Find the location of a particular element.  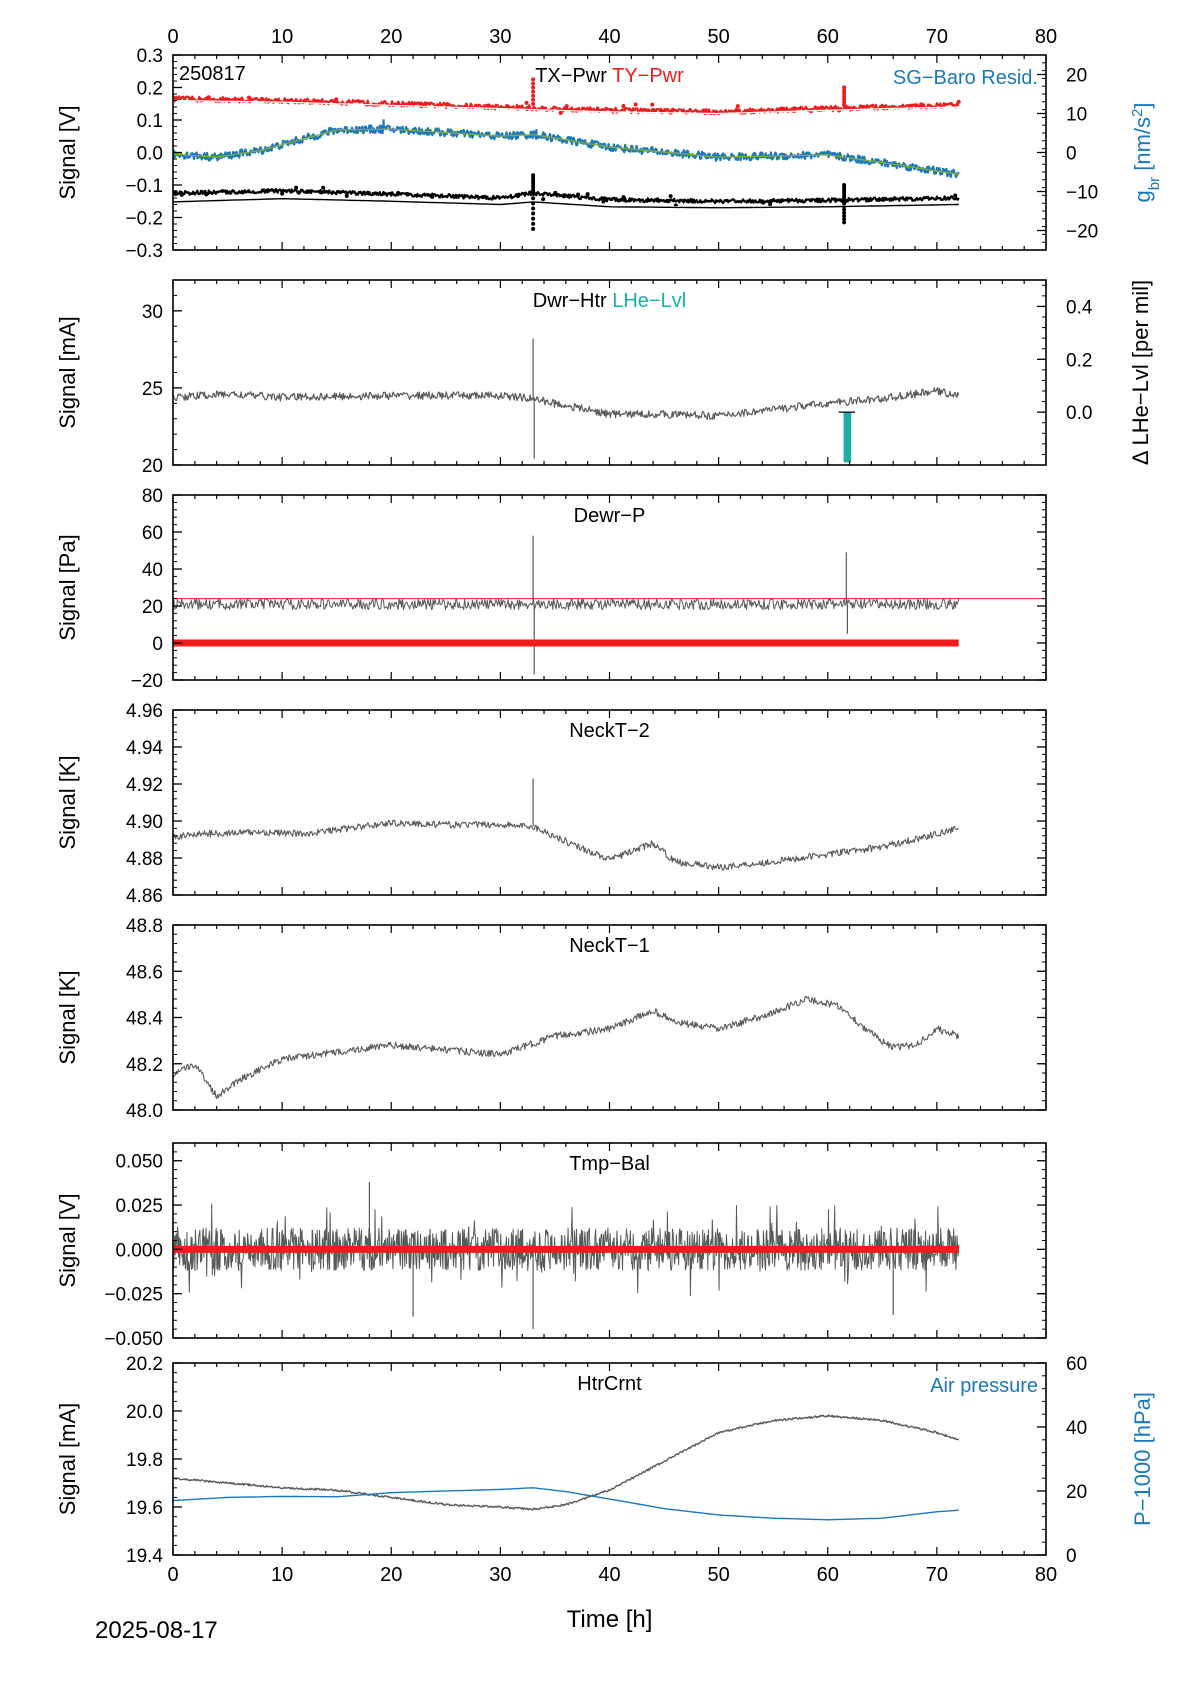

y2-tick-label: 40 is located at coordinates (1076, 1428).